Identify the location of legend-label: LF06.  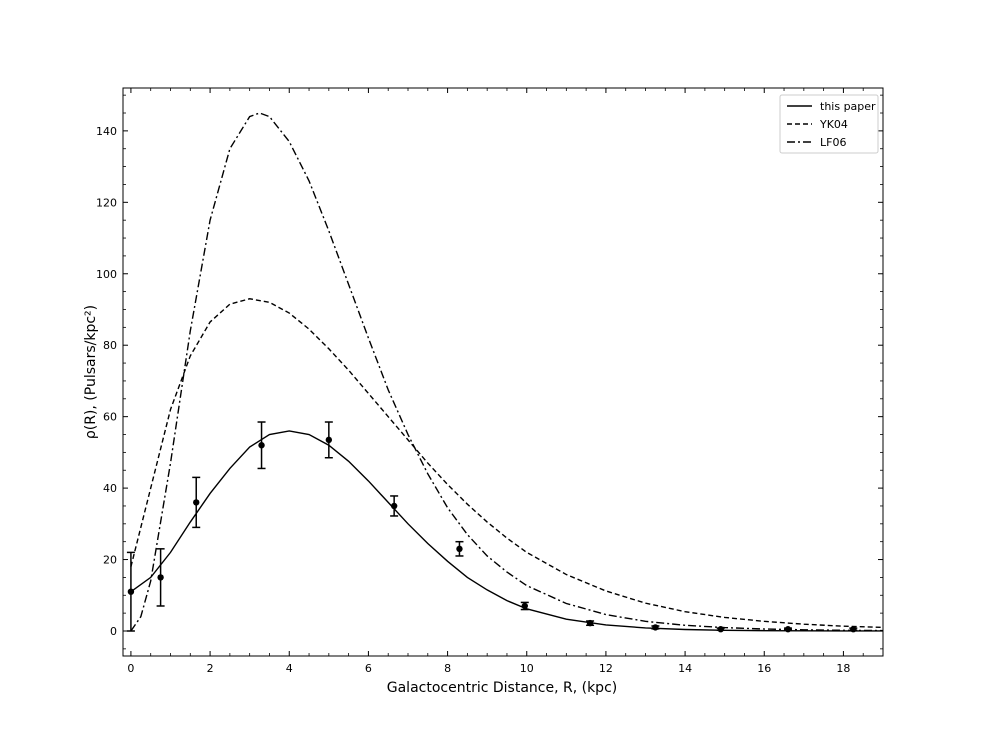
(833, 142).